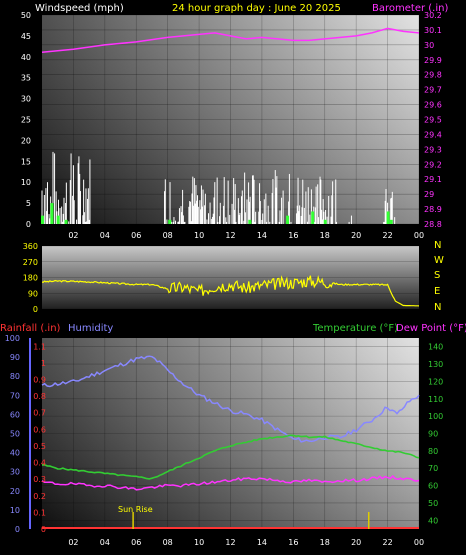  What do you see at coordinates (17, 529) in the screenshot?
I see `humidity-tick-label: 0` at bounding box center [17, 529].